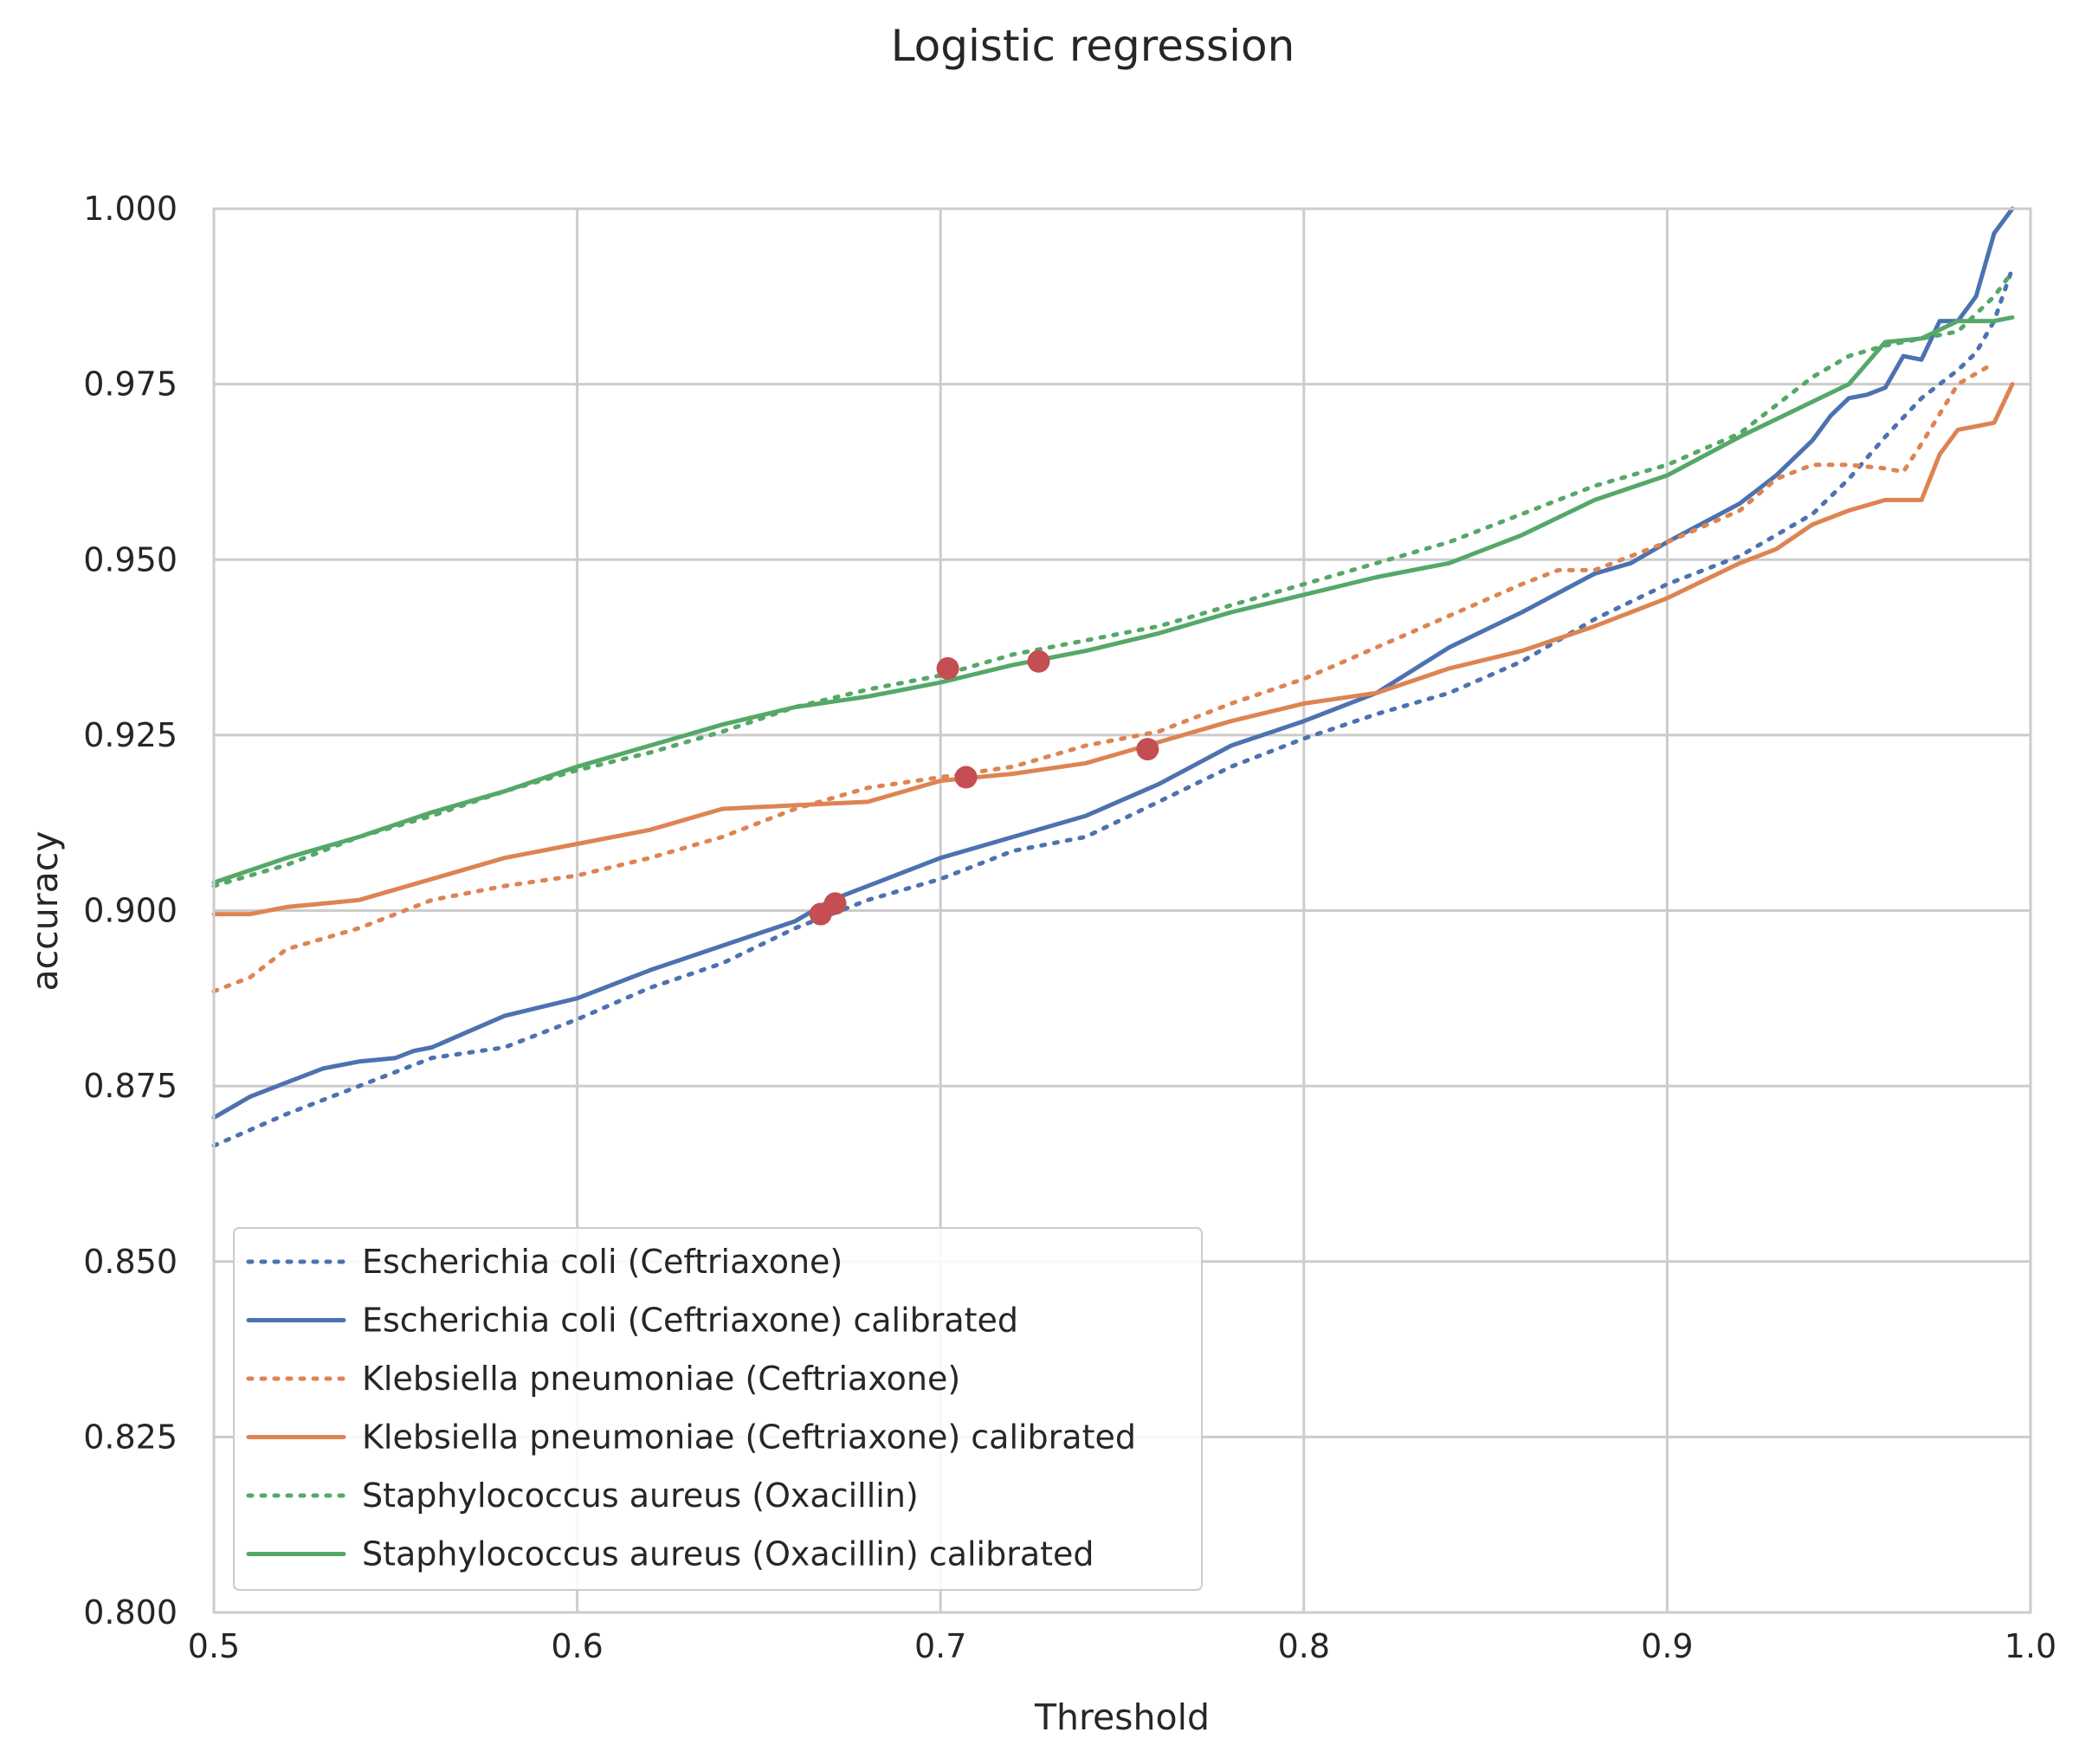  What do you see at coordinates (130, 209) in the screenshot?
I see `y-tick-label: 1.000` at bounding box center [130, 209].